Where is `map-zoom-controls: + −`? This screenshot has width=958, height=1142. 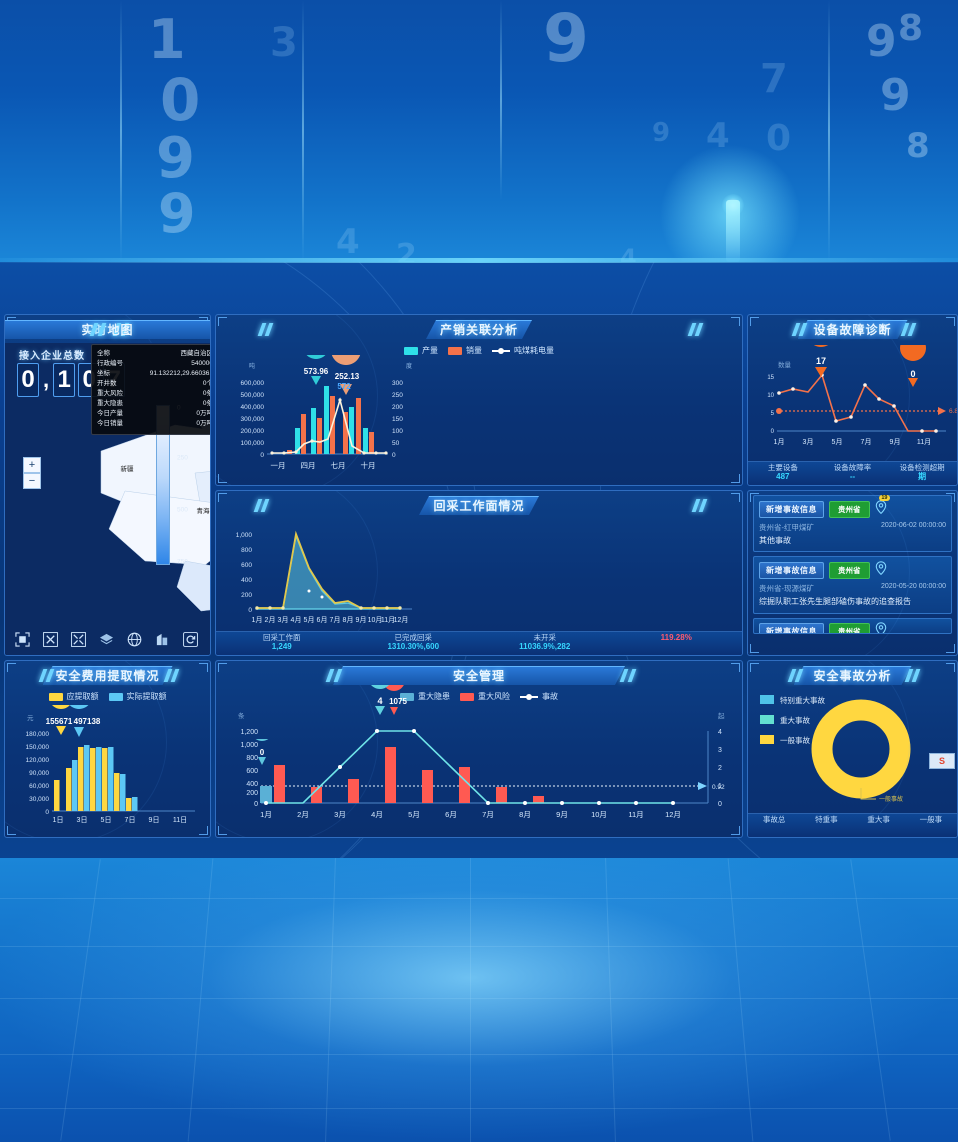 map-zoom-controls: + − is located at coordinates (32, 473).